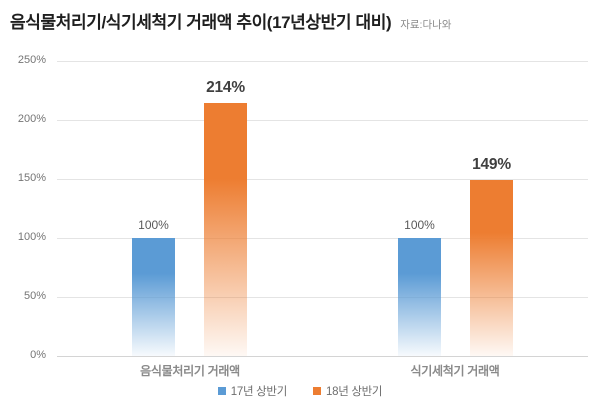 This screenshot has height=407, width=600. I want to click on bar-value-label: 214%, so click(225, 87).